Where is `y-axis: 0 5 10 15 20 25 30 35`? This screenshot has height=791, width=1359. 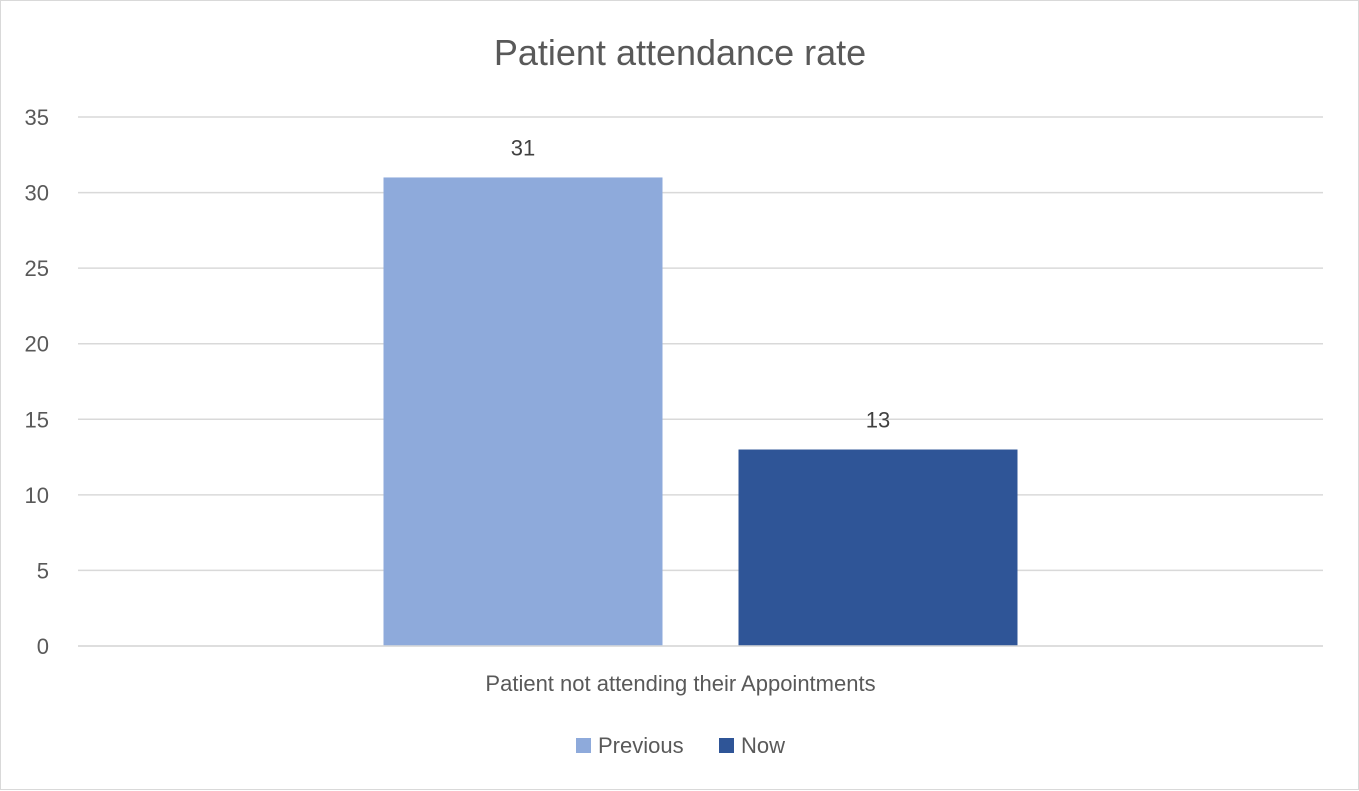 y-axis: 0 5 10 15 20 25 30 35 is located at coordinates (37, 382).